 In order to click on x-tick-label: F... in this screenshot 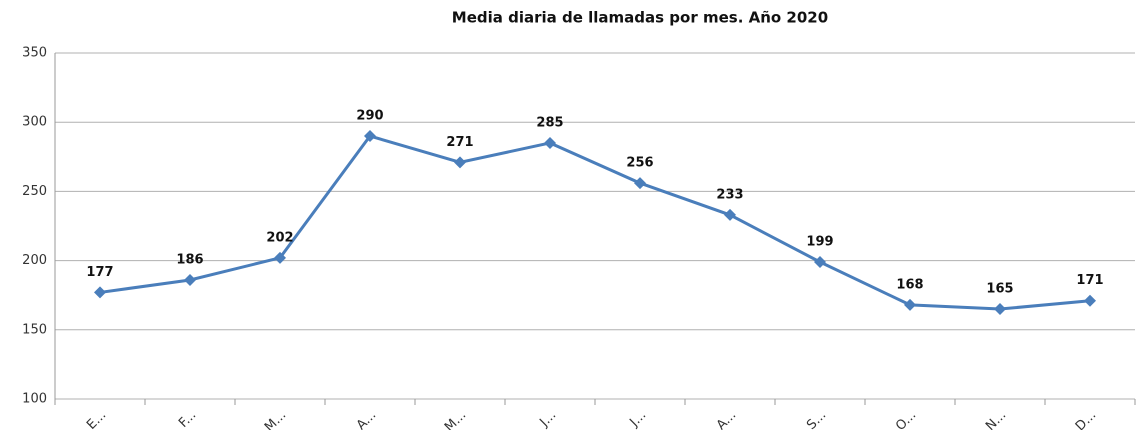, I will do `click(187, 419)`.